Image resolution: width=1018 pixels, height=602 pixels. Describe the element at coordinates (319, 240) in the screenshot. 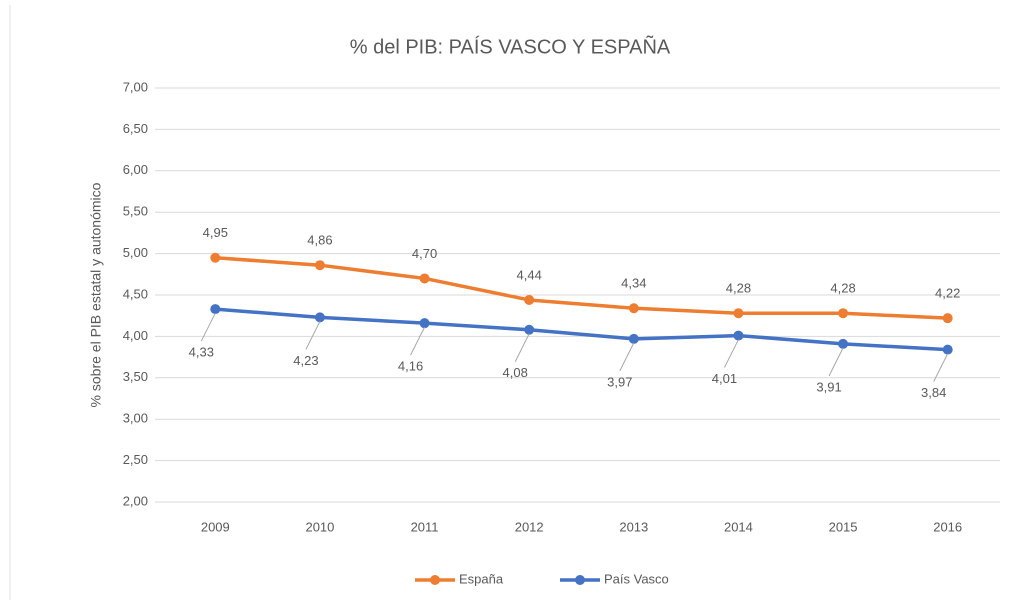

I see `data-label: 4,86` at that location.